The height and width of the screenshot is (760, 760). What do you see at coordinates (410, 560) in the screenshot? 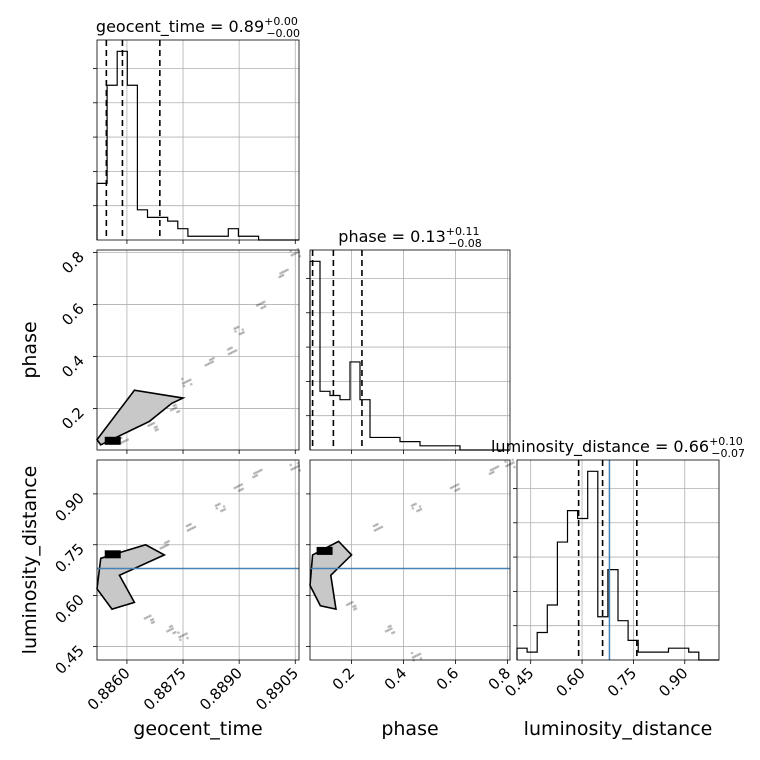
I see `panel-phase-vs-luminosity_distance` at bounding box center [410, 560].